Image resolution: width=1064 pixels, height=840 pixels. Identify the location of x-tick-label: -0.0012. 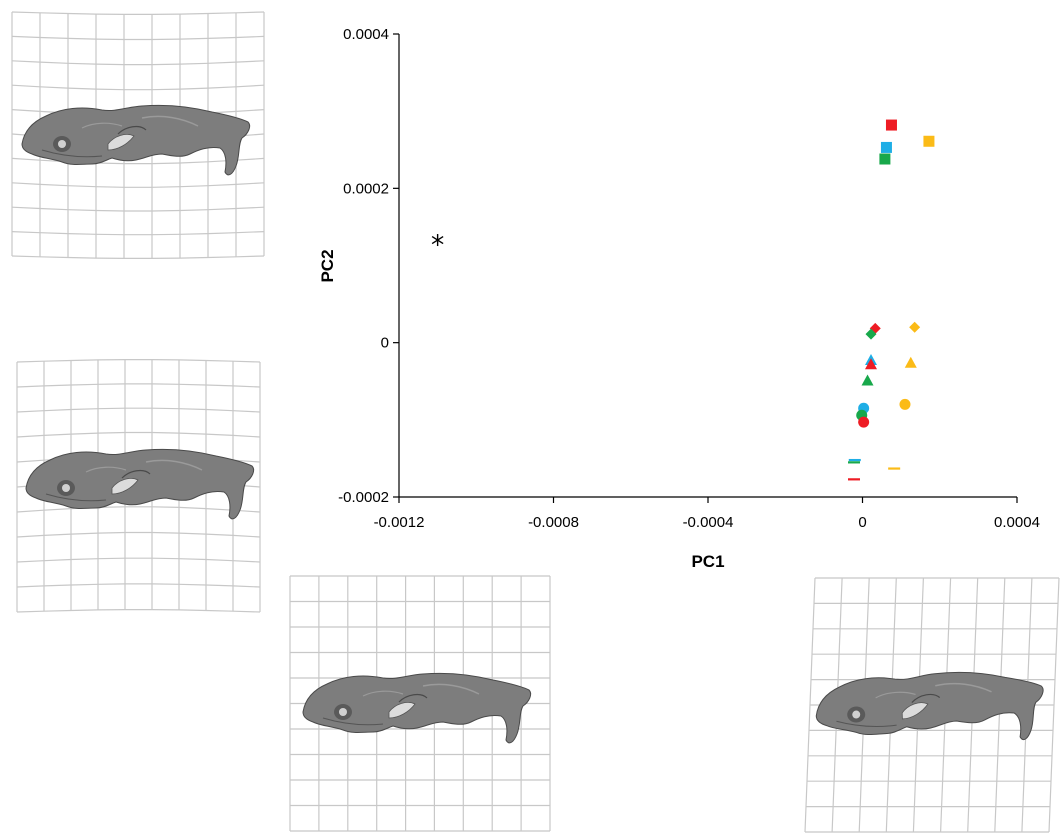
(399, 522).